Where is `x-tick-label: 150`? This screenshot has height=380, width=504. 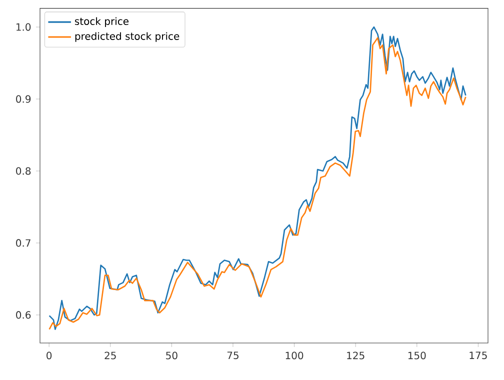
x-tick-label: 150 is located at coordinates (417, 356).